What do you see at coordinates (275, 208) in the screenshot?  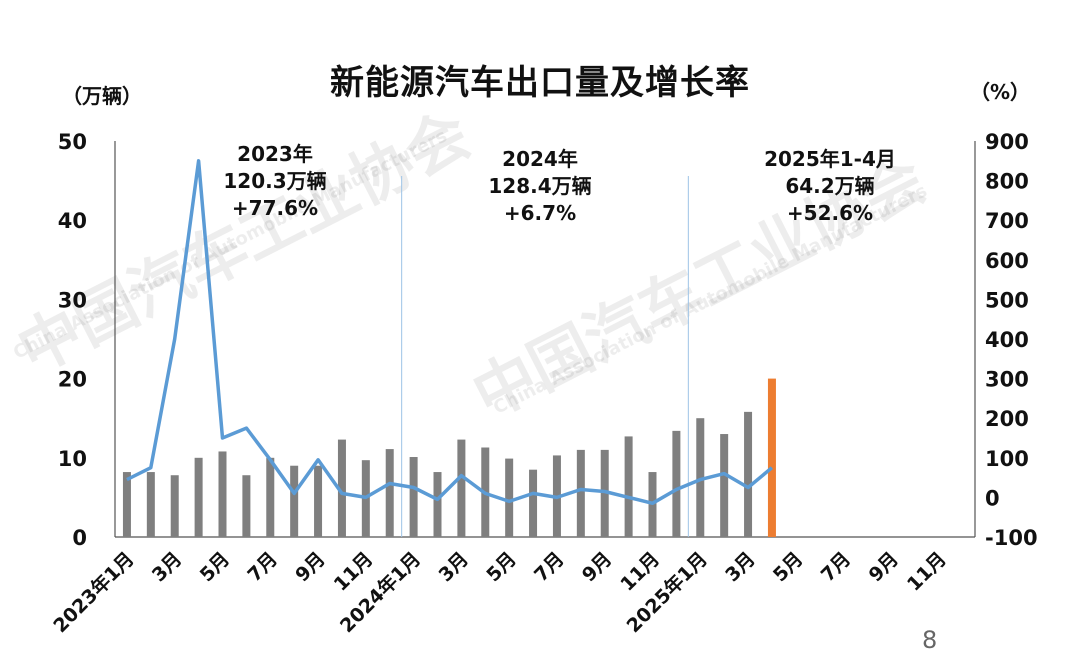 I see `annotation-2023-line3: +77.6%` at bounding box center [275, 208].